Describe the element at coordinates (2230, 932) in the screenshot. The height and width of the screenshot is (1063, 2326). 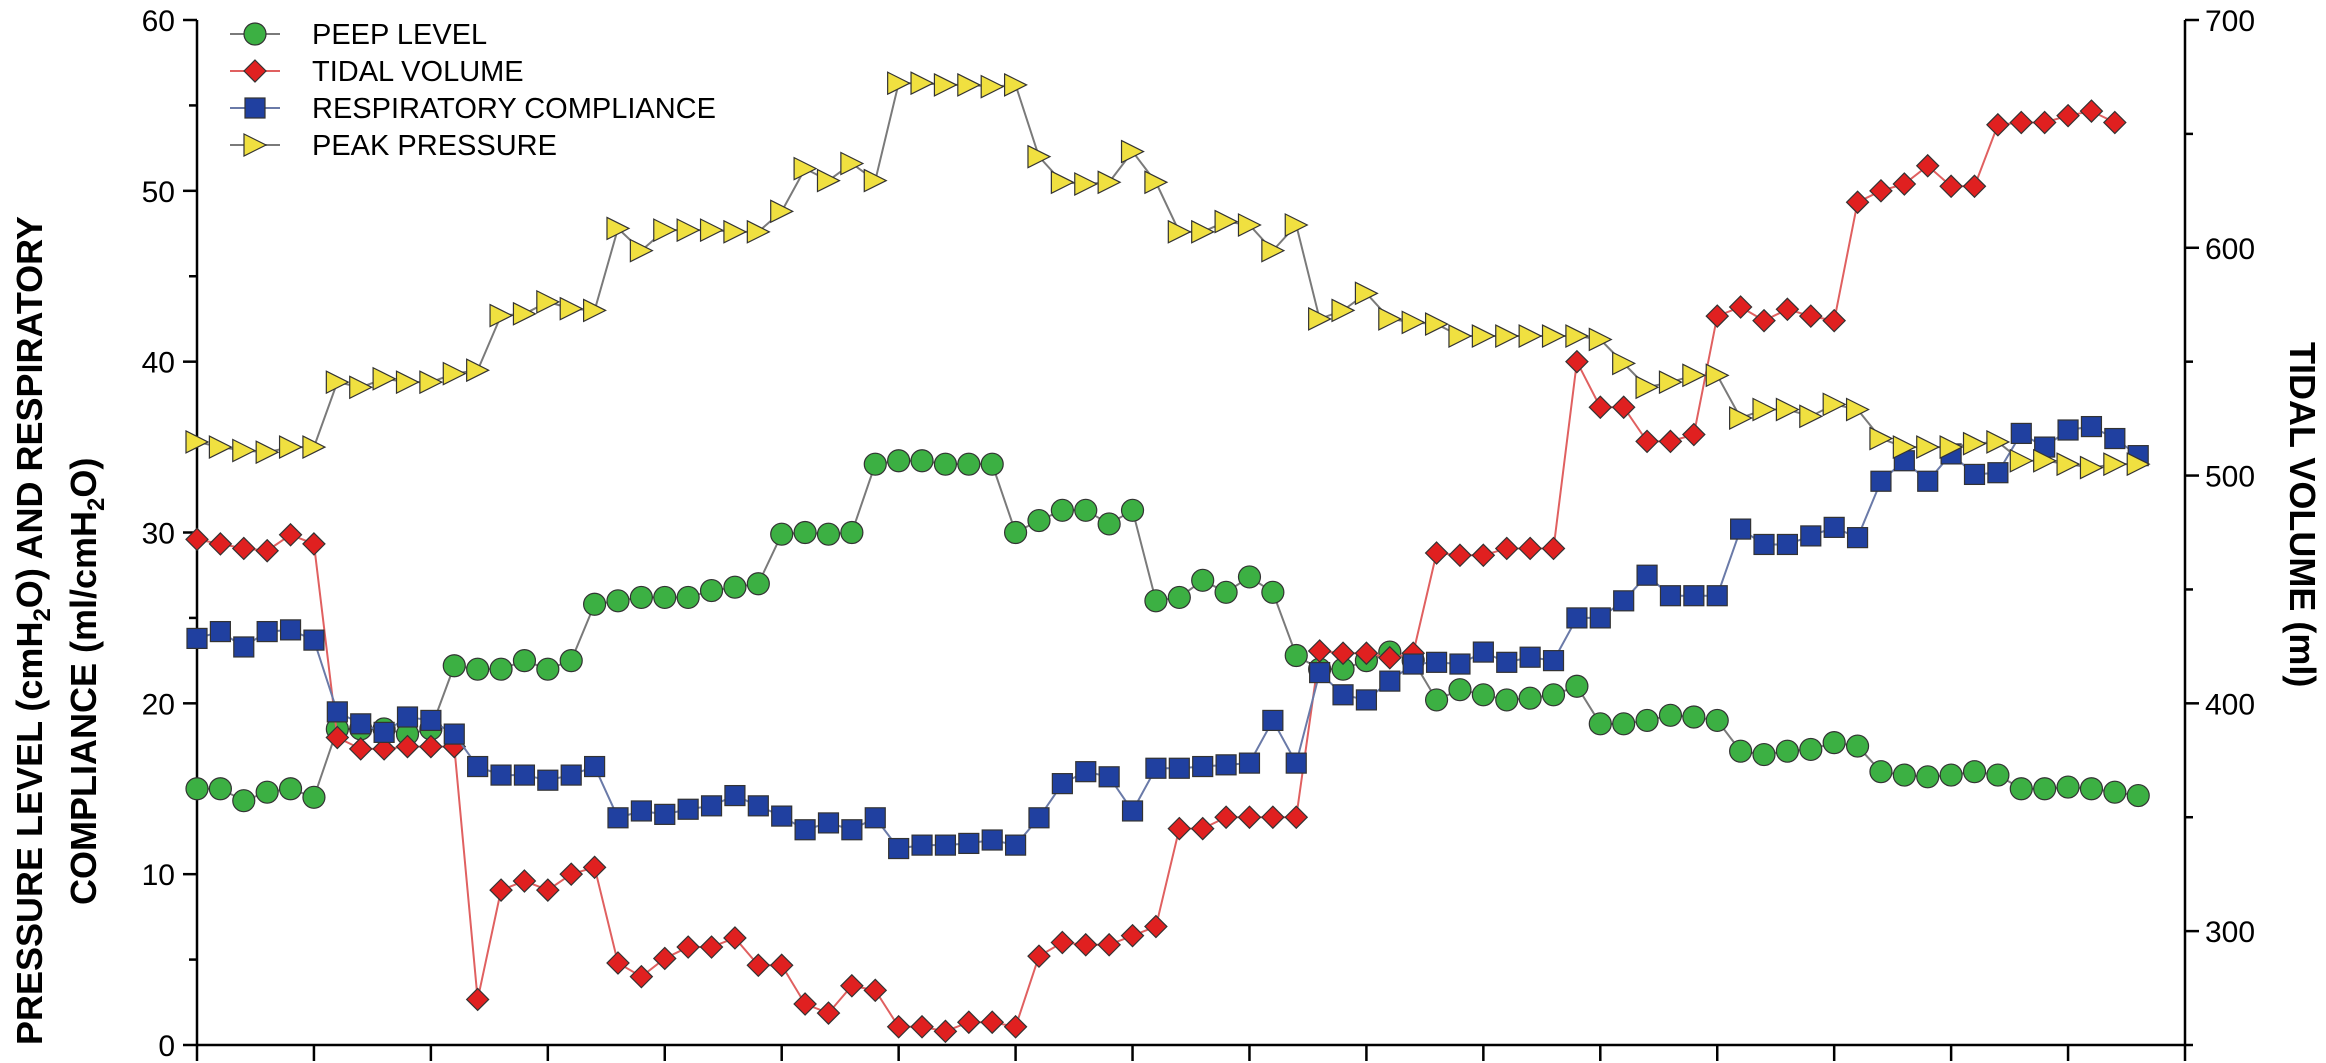
I see `right-tick-label: 300` at that location.